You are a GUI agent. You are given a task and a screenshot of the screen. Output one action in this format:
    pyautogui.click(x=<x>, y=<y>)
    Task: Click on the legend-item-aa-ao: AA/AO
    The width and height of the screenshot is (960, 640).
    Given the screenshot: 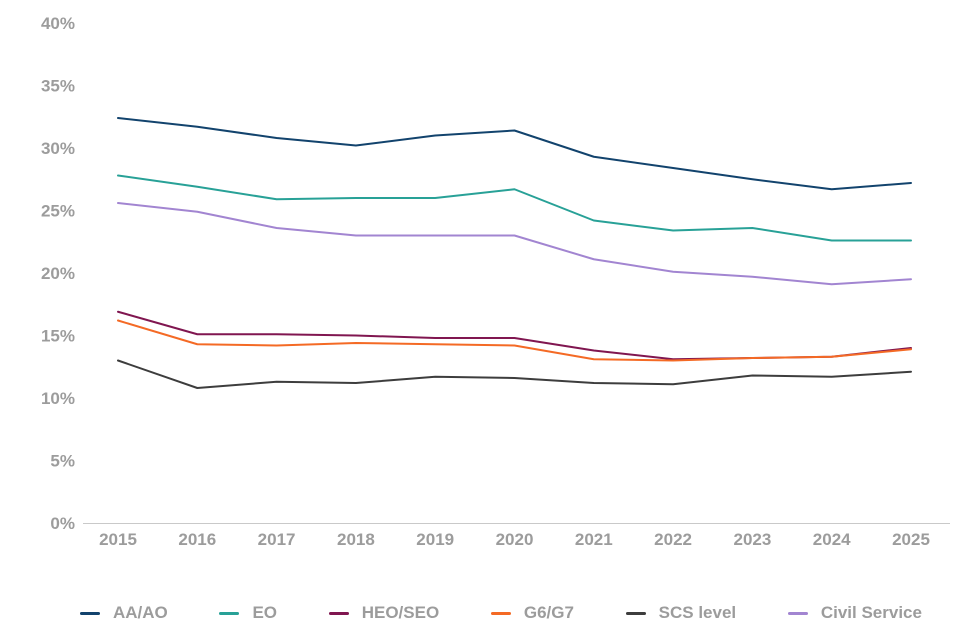 What is the action you would take?
    pyautogui.click(x=124, y=613)
    